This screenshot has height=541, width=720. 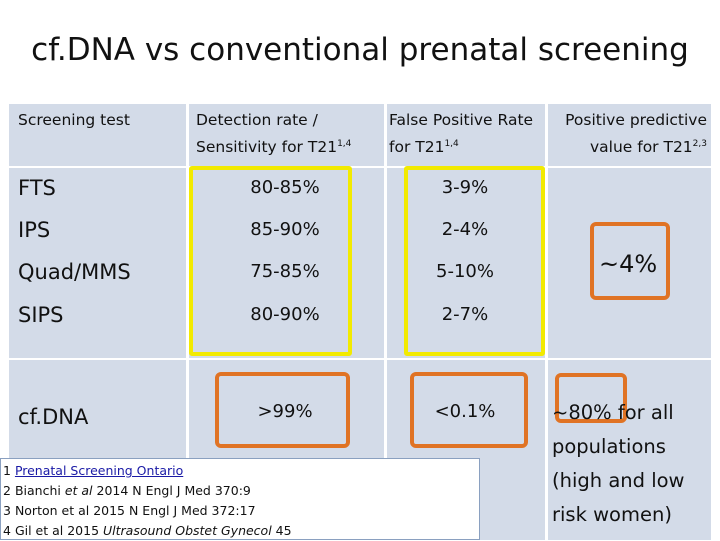 I want to click on fpr-value: 2-7%, so click(x=465, y=314).